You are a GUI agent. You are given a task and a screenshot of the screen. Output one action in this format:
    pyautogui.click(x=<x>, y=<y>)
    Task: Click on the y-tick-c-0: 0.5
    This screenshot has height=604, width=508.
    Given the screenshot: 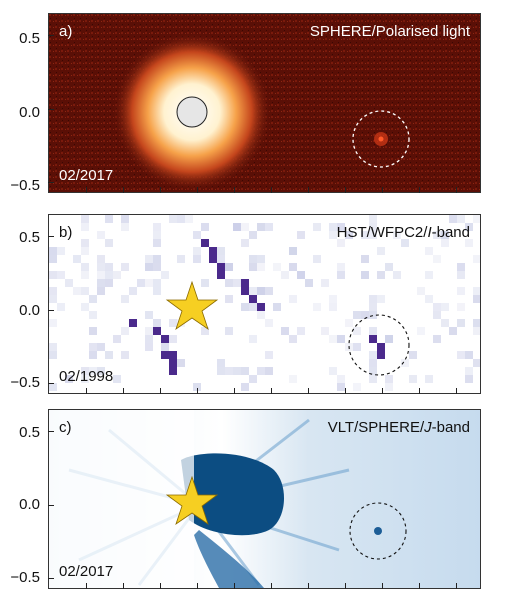 What is the action you would take?
    pyautogui.click(x=29, y=432)
    